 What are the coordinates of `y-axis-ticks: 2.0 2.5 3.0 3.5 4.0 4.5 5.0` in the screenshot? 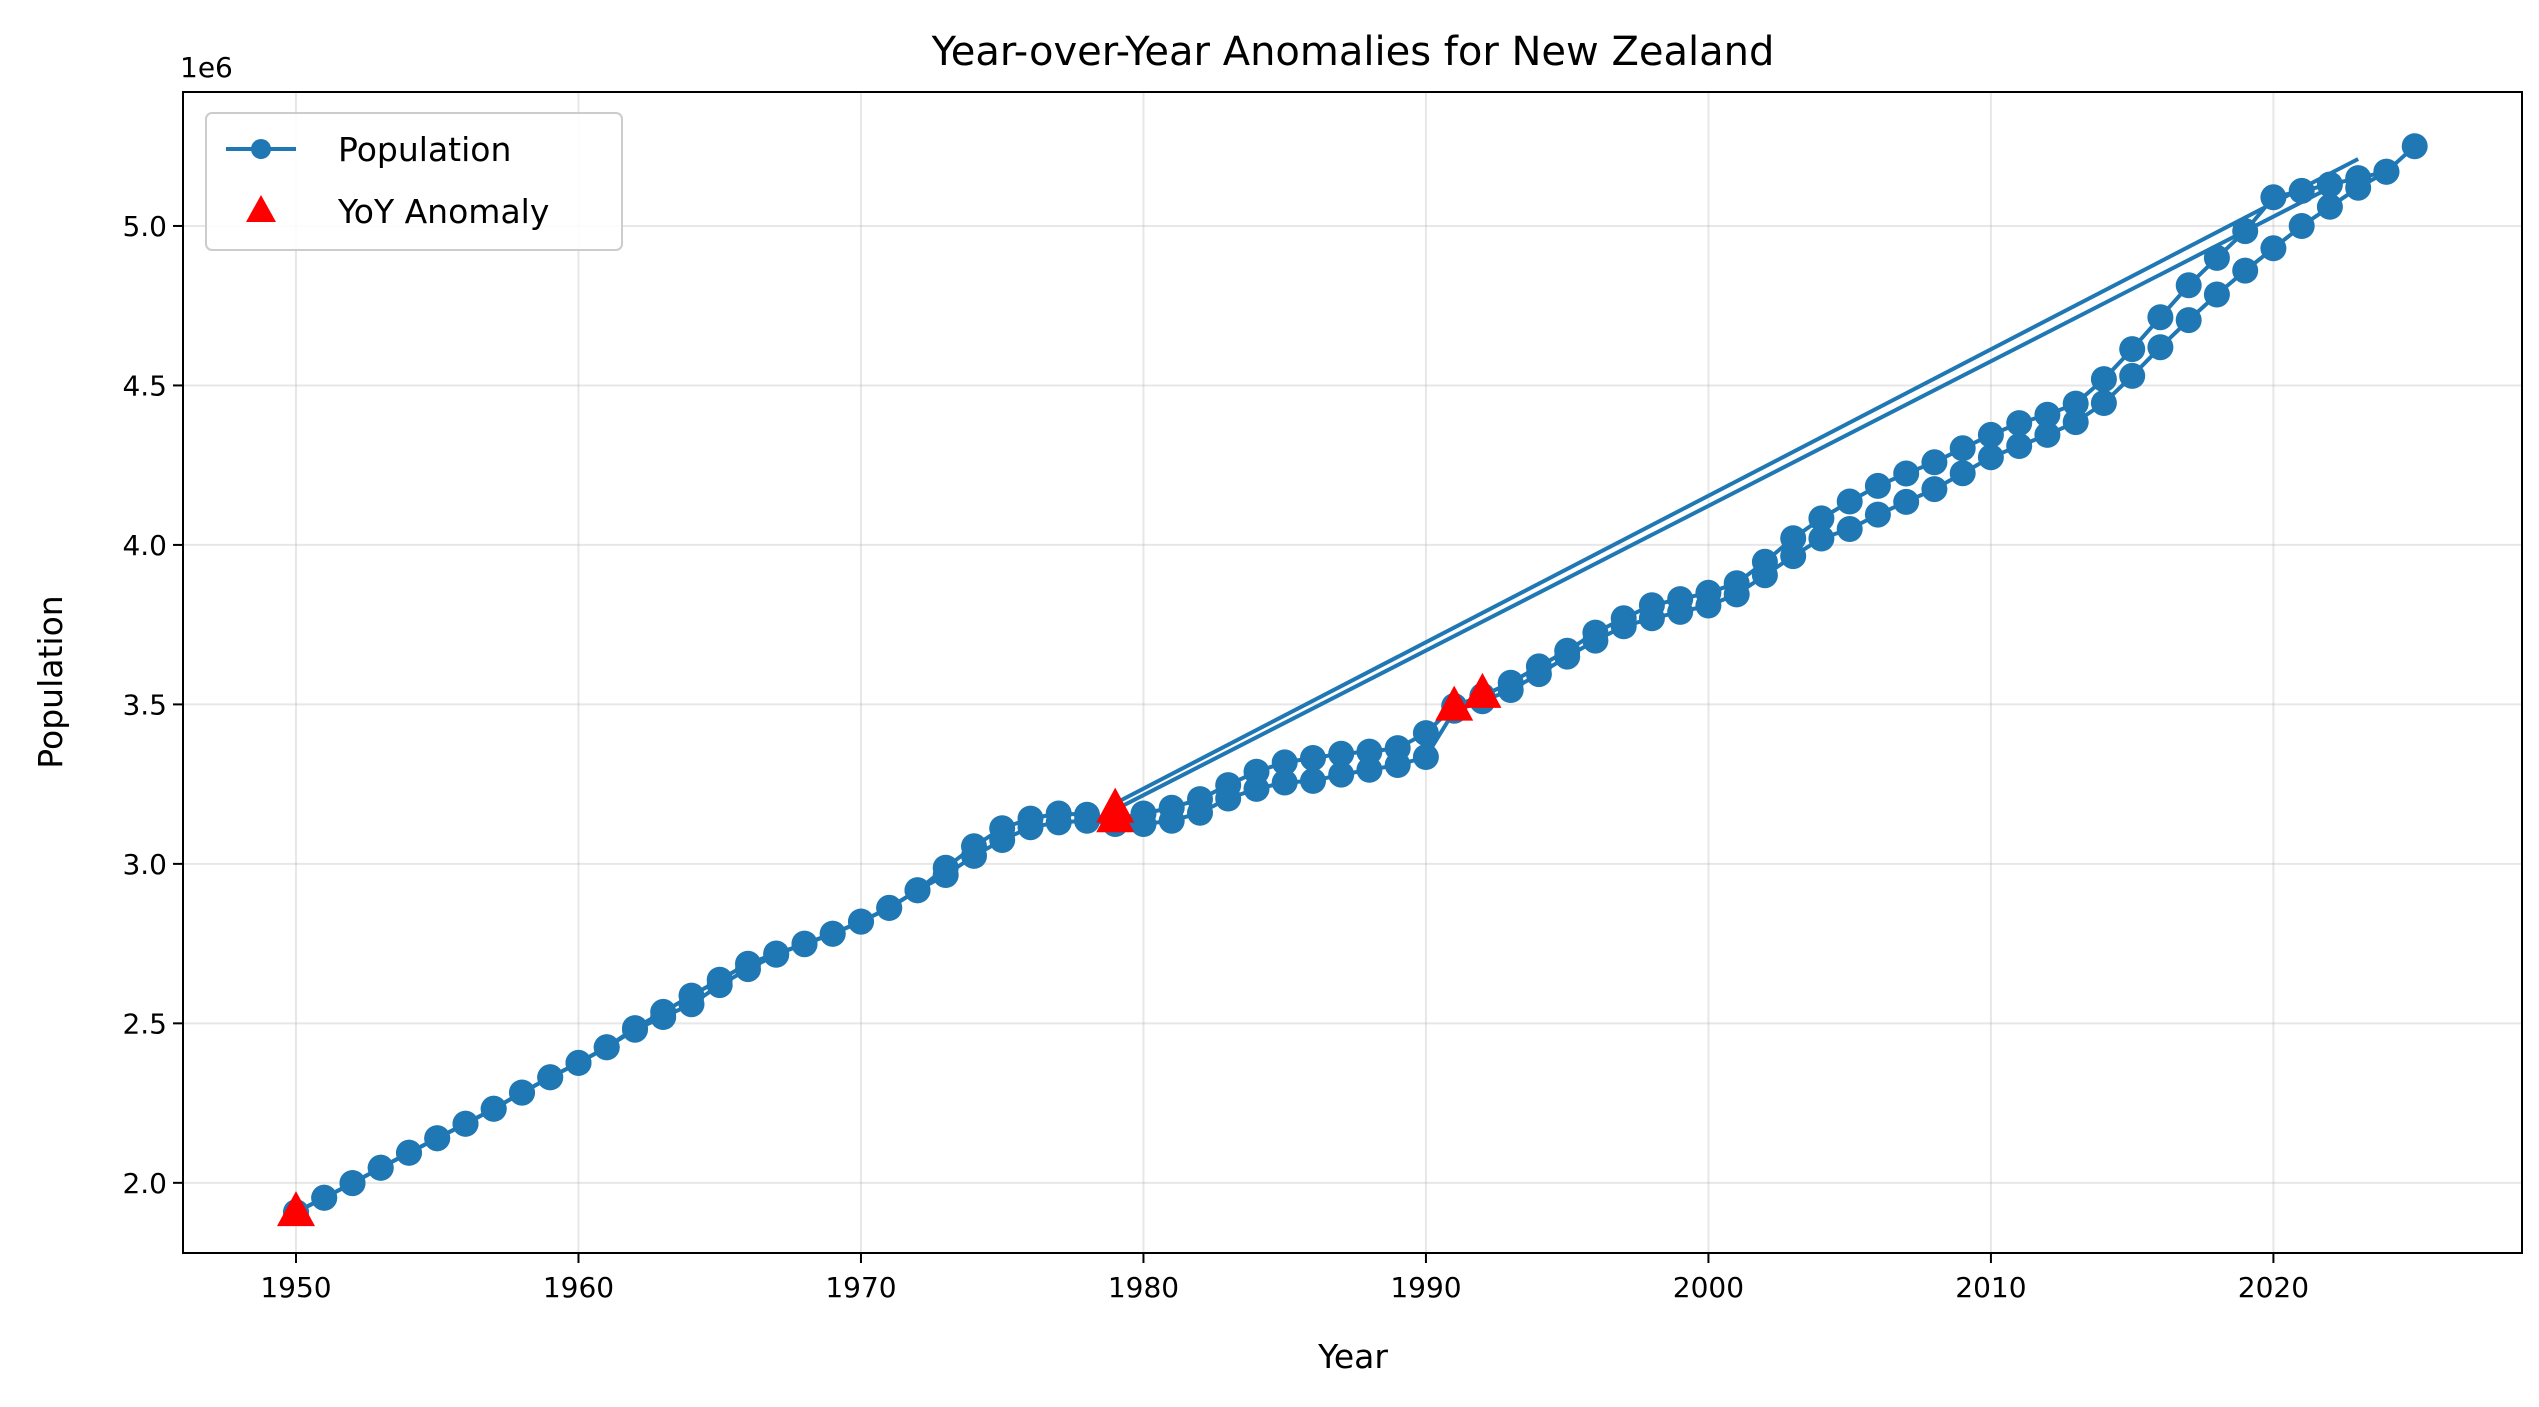 It's located at (152, 705).